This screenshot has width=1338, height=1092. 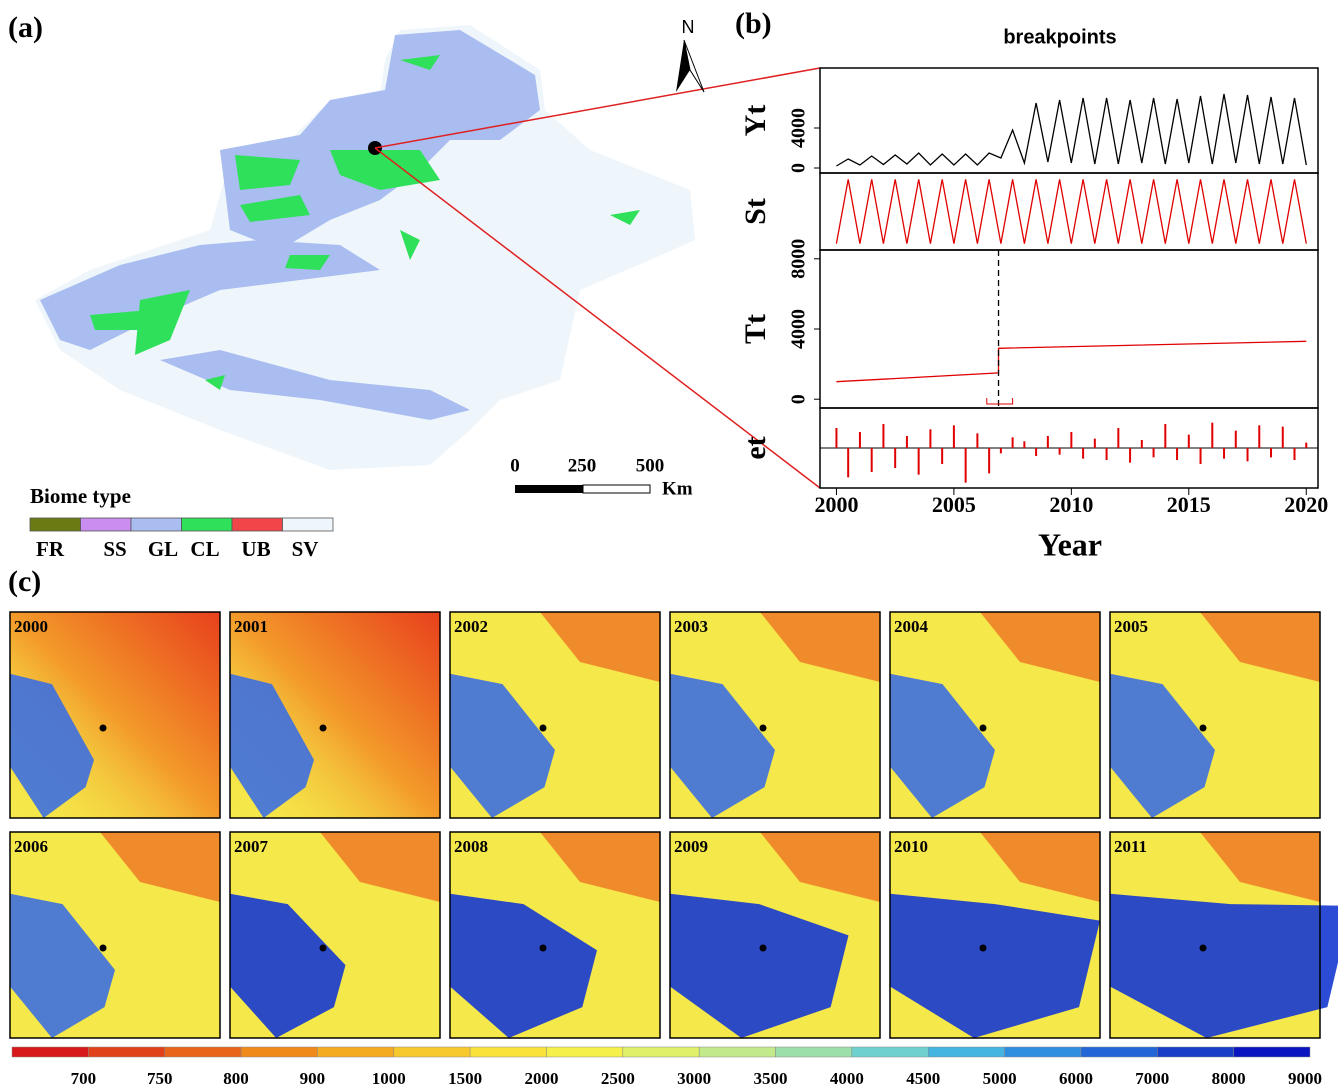 I want to click on colorbar-label: 800, so click(x=236, y=1078).